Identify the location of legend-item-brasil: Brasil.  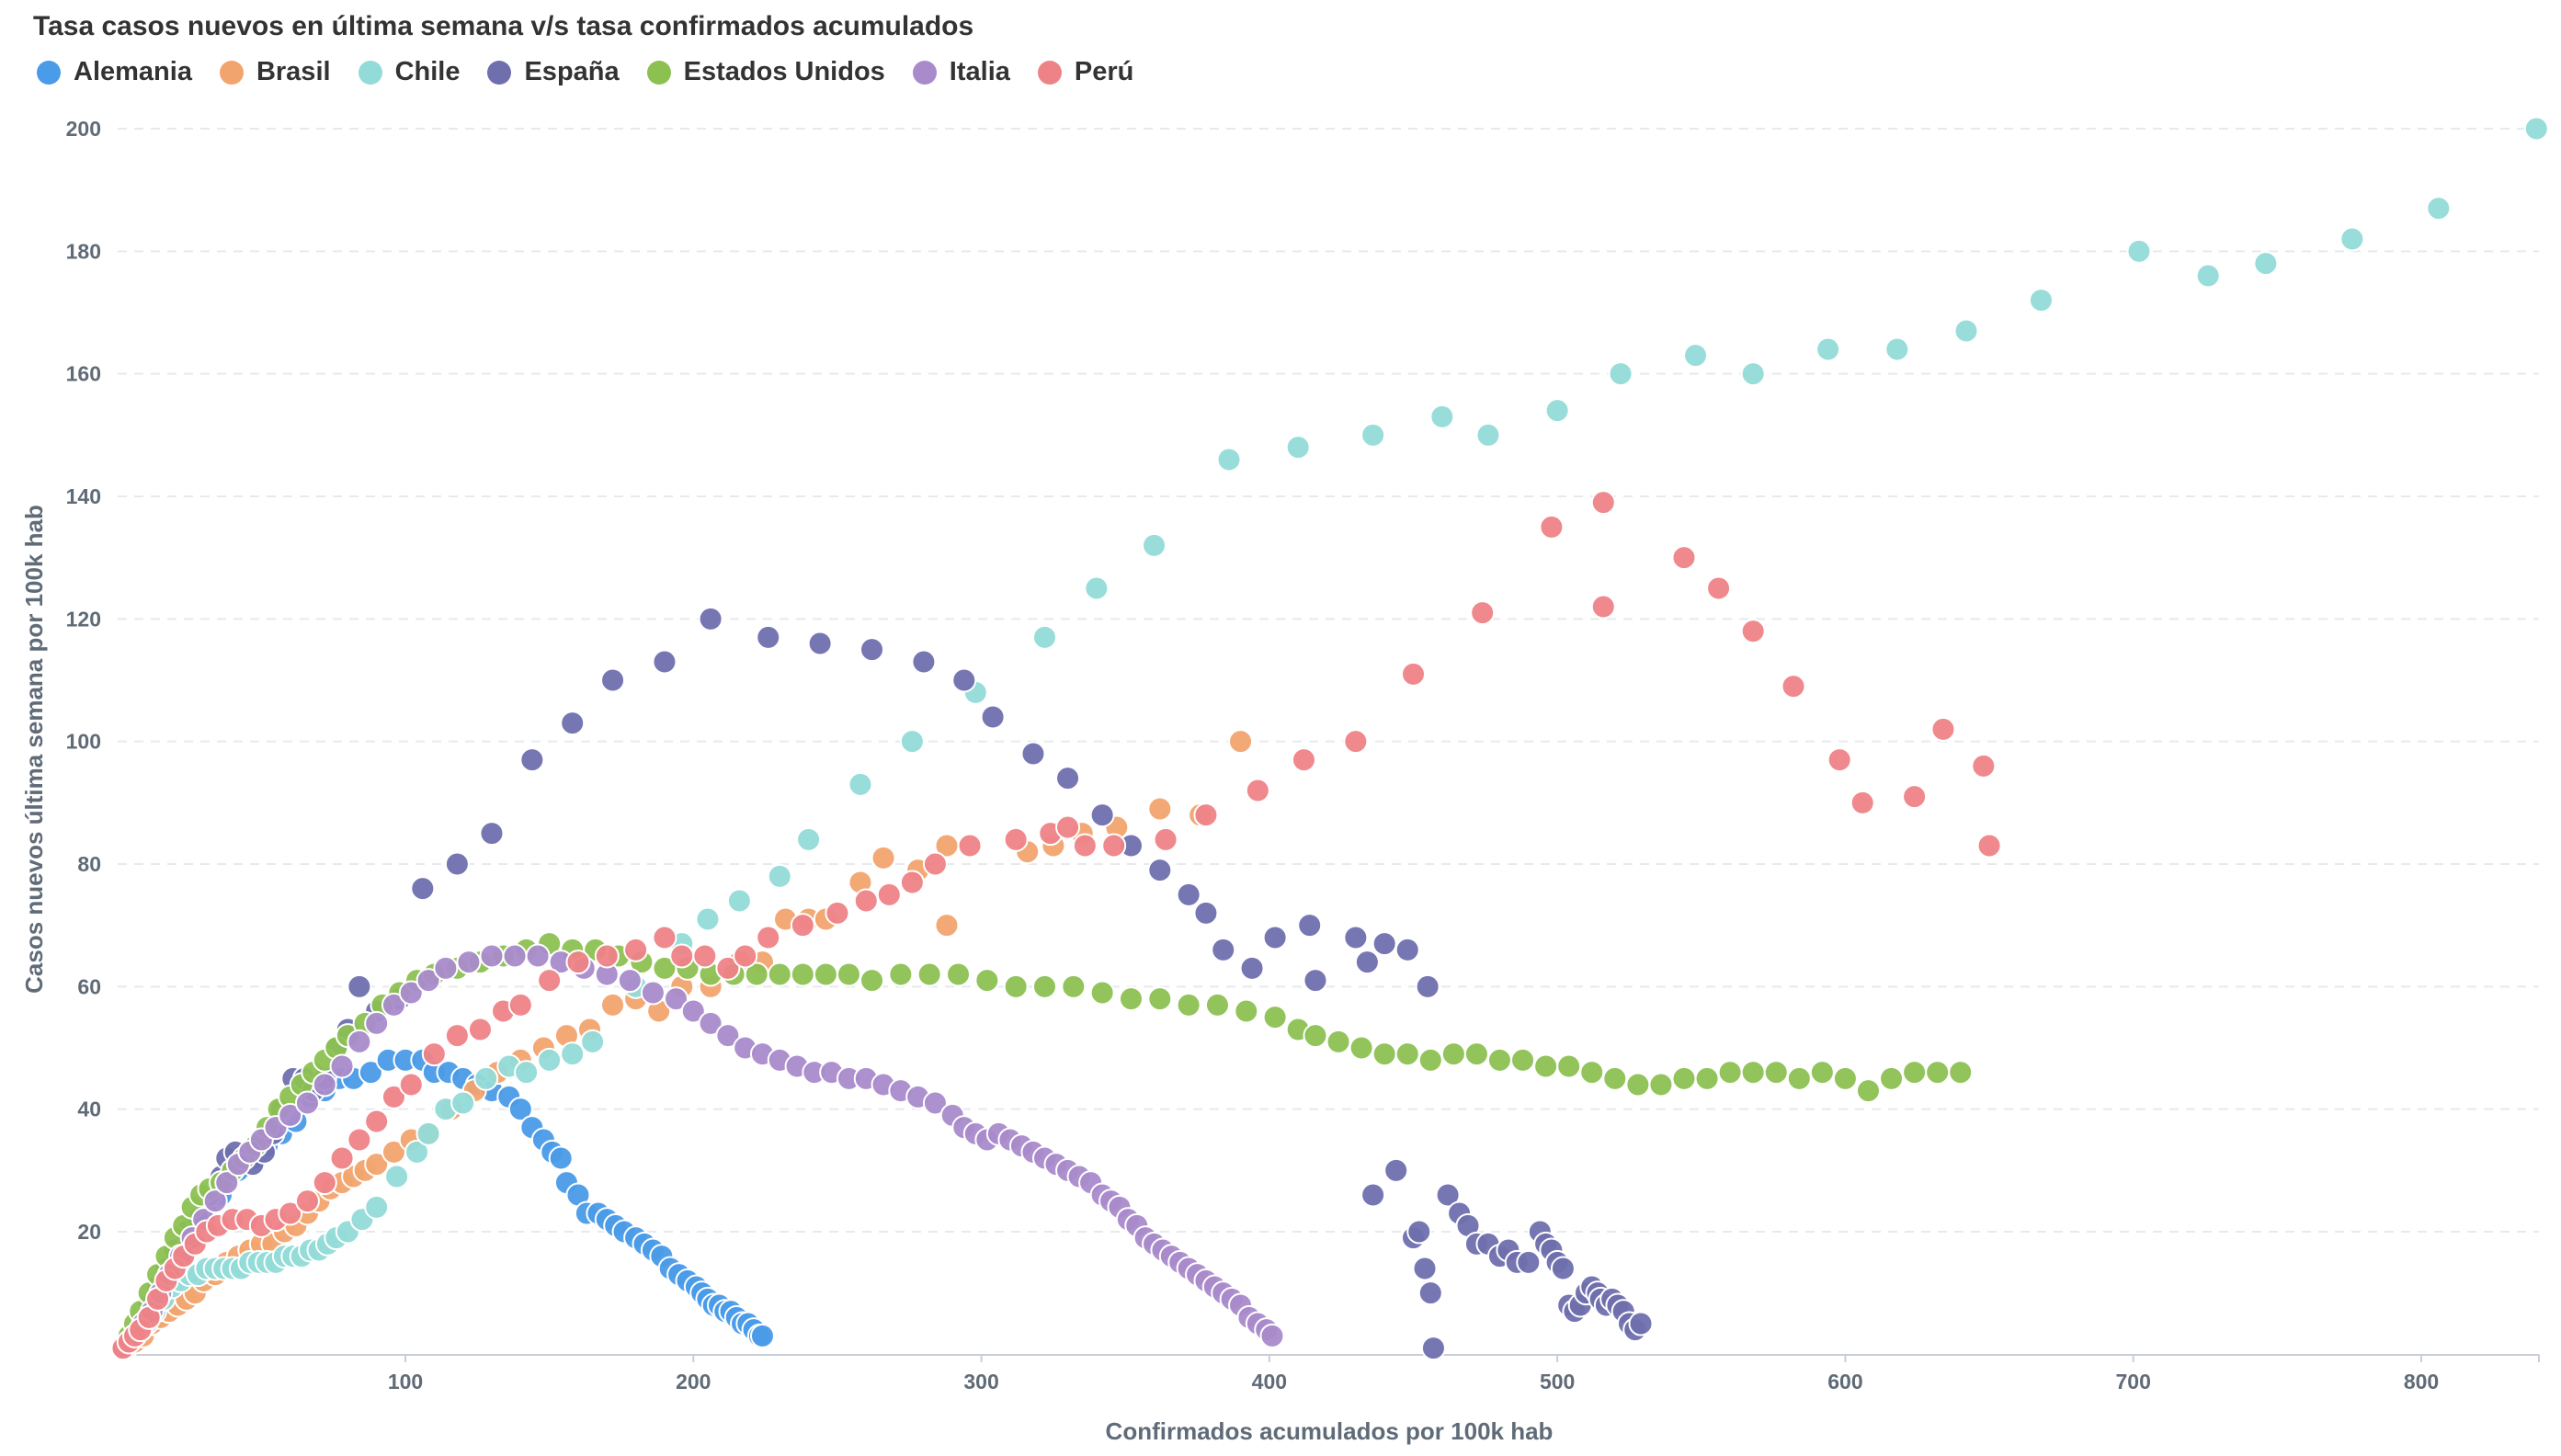
(275, 72).